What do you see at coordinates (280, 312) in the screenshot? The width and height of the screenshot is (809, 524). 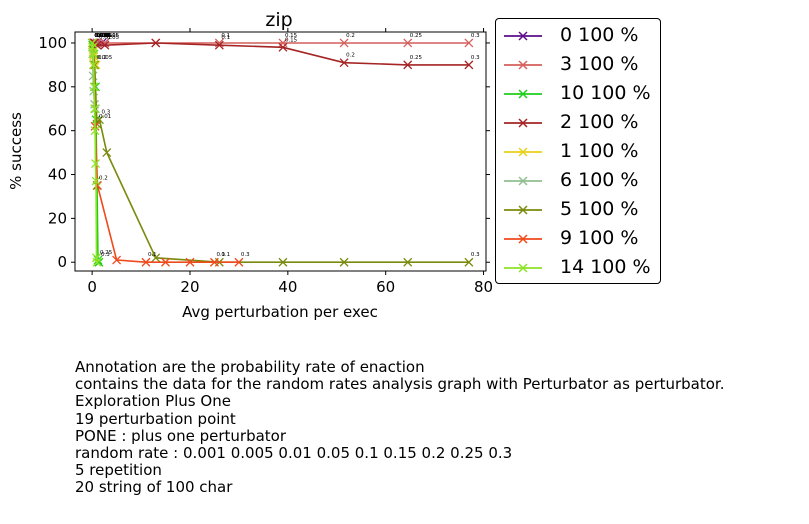 I see `x-axis-label: Avg perturbation per exec` at bounding box center [280, 312].